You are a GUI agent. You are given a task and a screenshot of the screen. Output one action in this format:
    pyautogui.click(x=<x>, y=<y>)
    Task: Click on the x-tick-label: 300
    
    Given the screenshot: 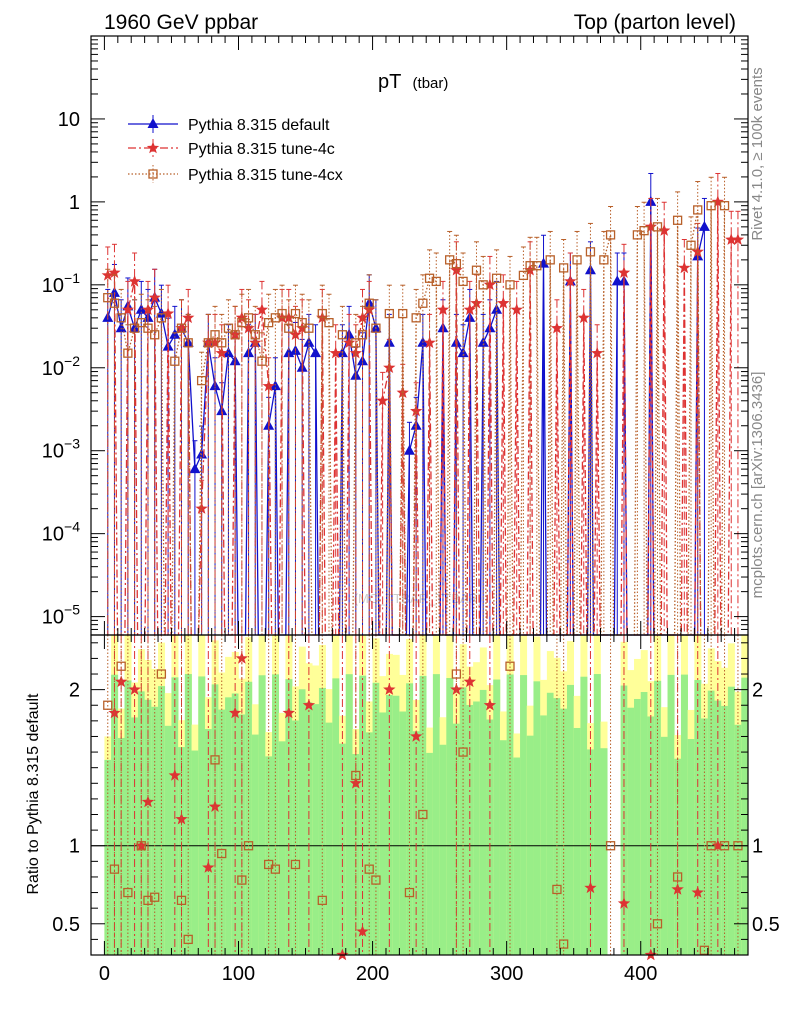 What is the action you would take?
    pyautogui.click(x=506, y=974)
    